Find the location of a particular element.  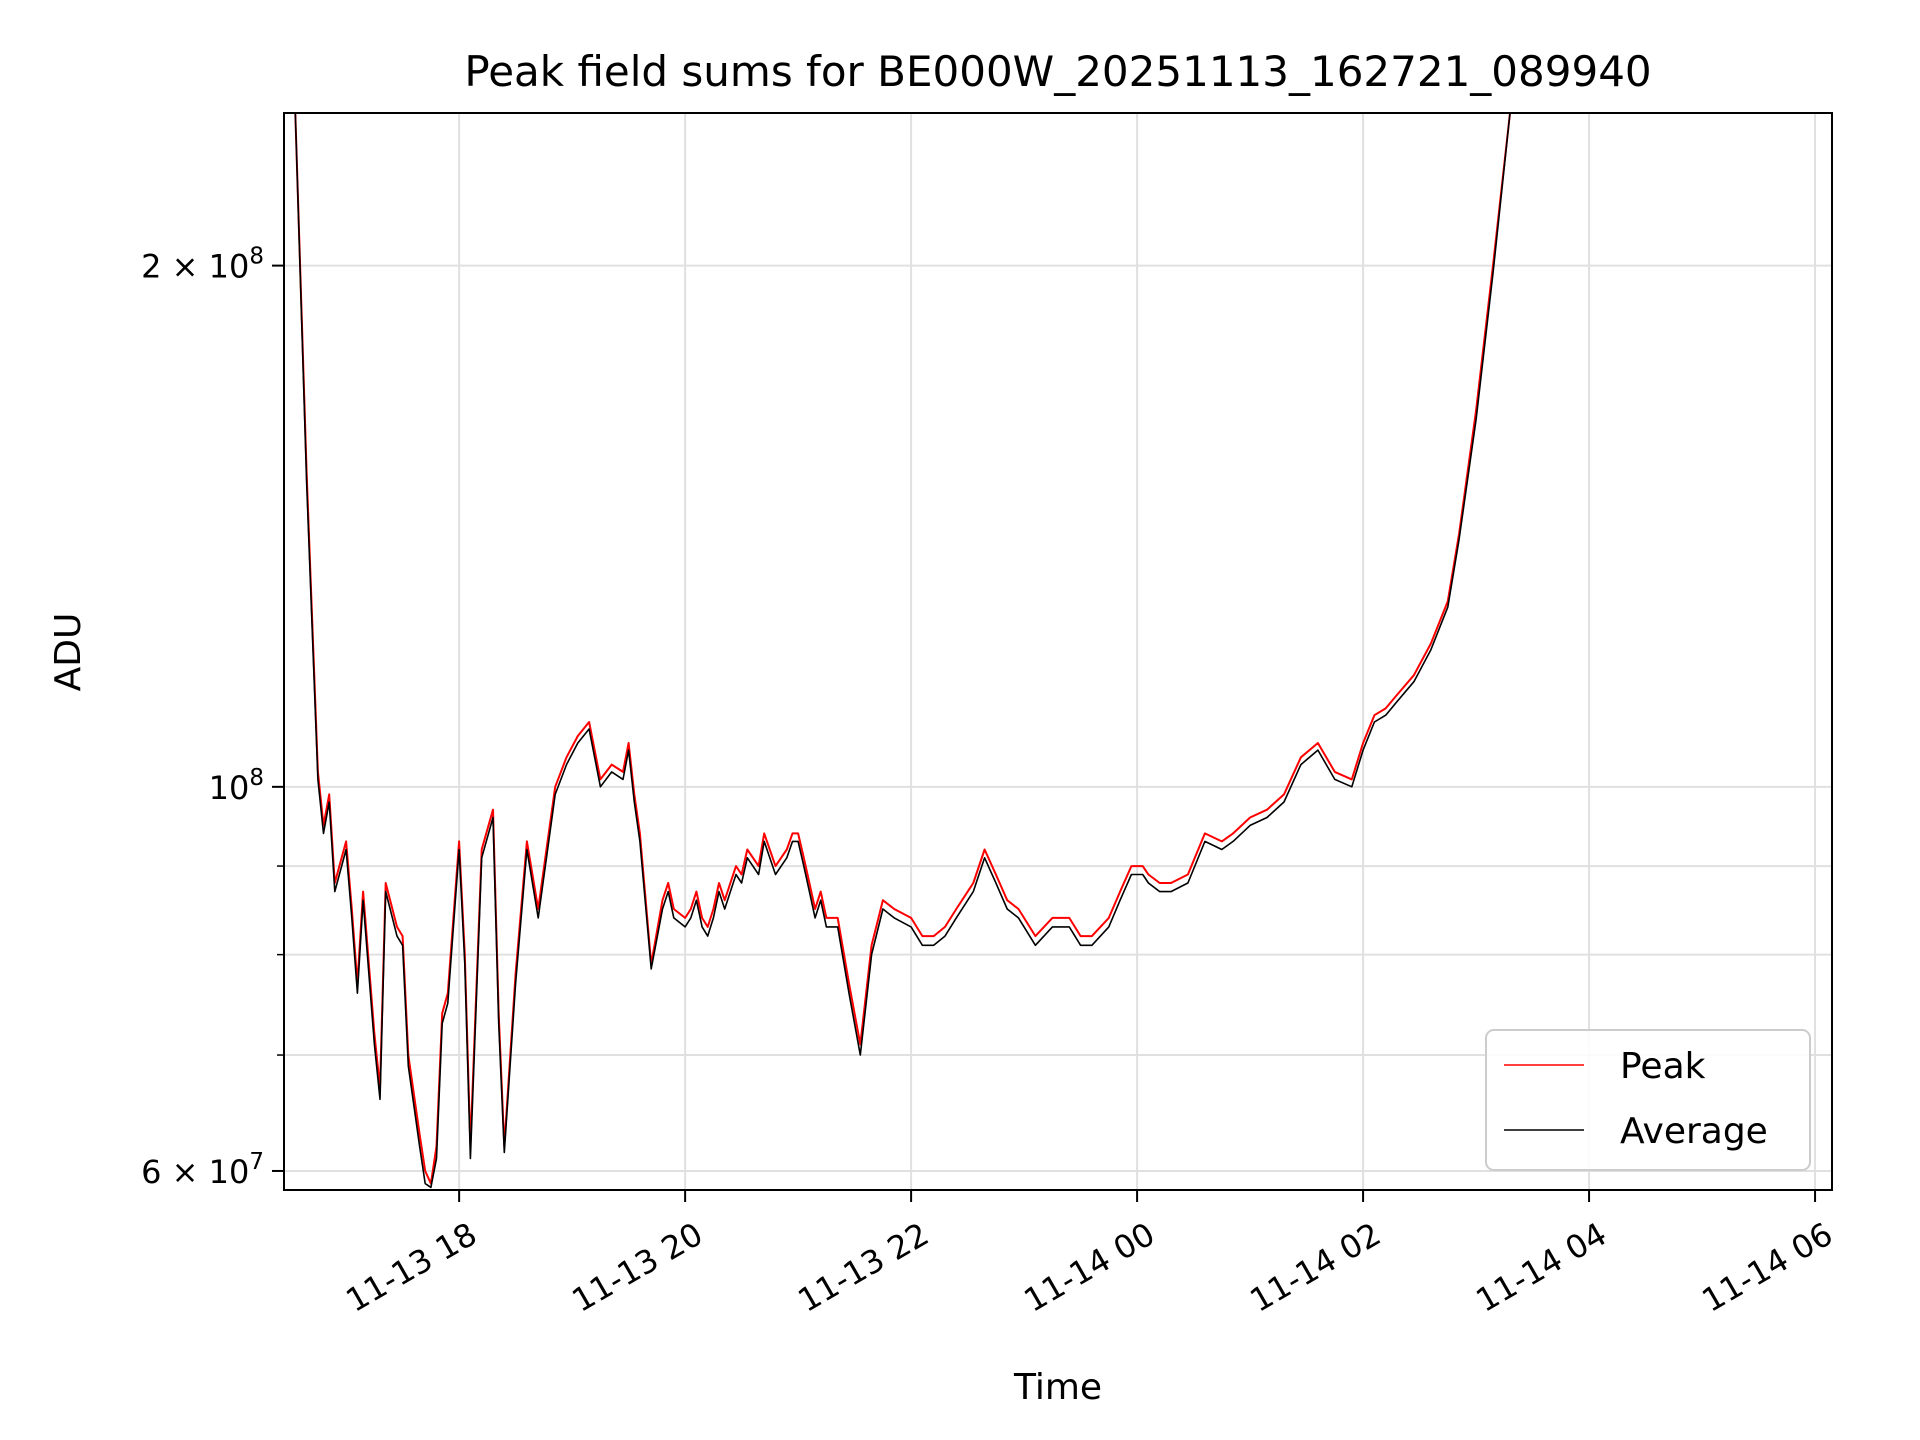

x-axis-label: Time is located at coordinates (1057, 1387).